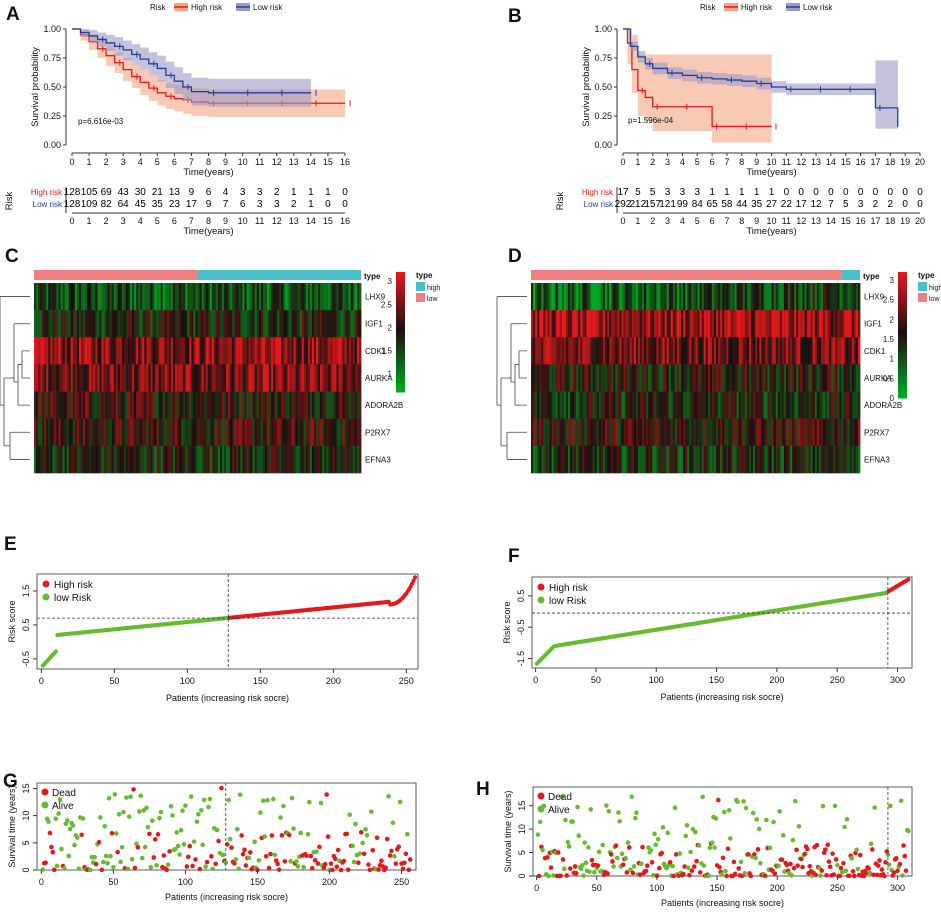 The height and width of the screenshot is (920, 941). What do you see at coordinates (415, 577) in the screenshot?
I see `high-risk-point` at bounding box center [415, 577].